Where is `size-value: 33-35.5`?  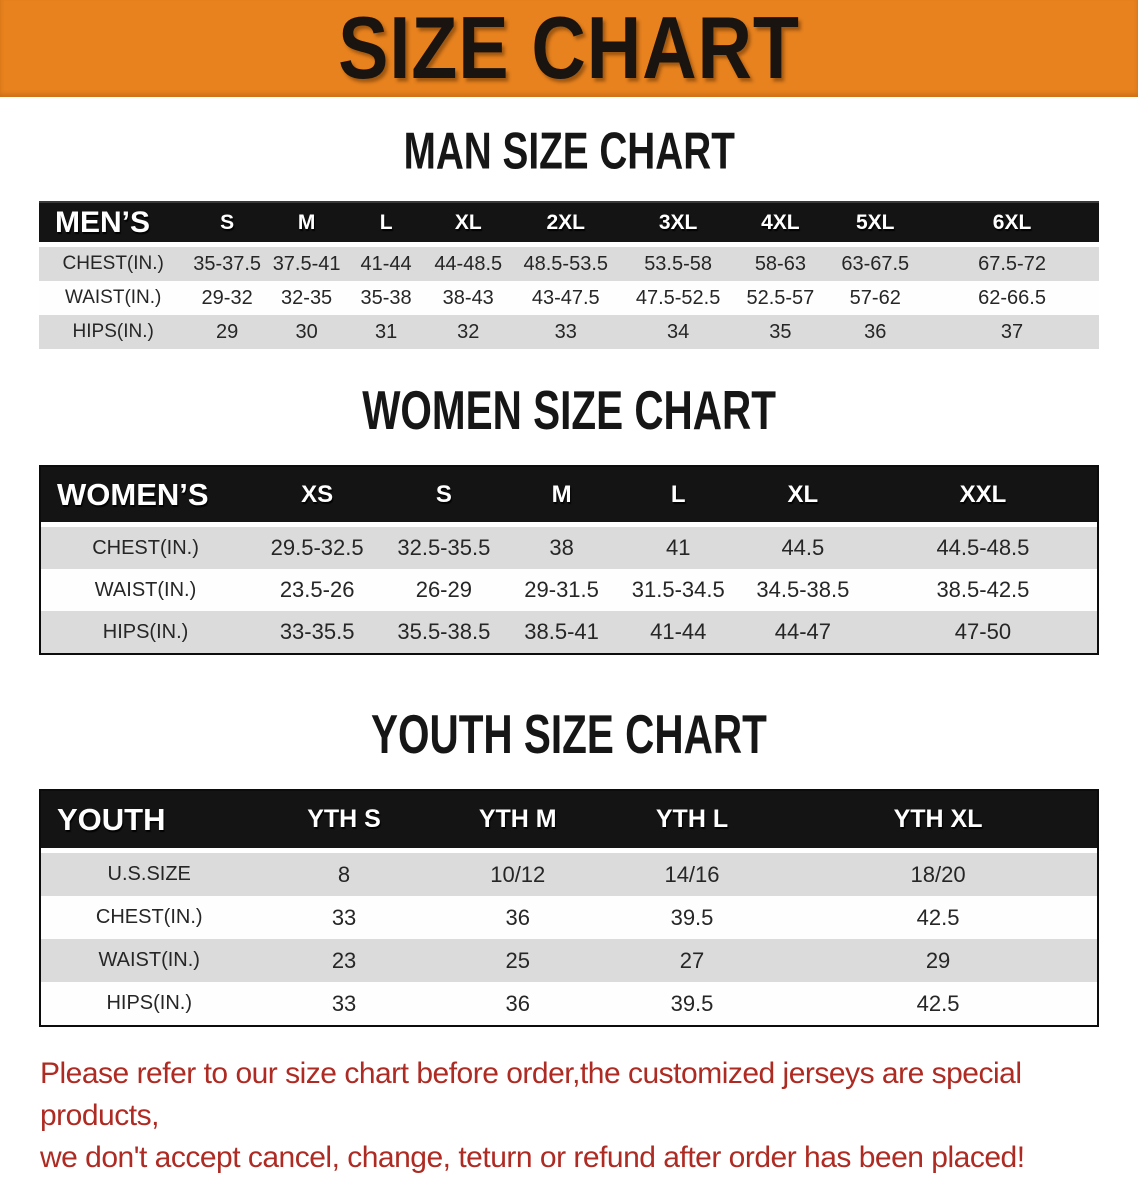
size-value: 33-35.5 is located at coordinates (317, 632).